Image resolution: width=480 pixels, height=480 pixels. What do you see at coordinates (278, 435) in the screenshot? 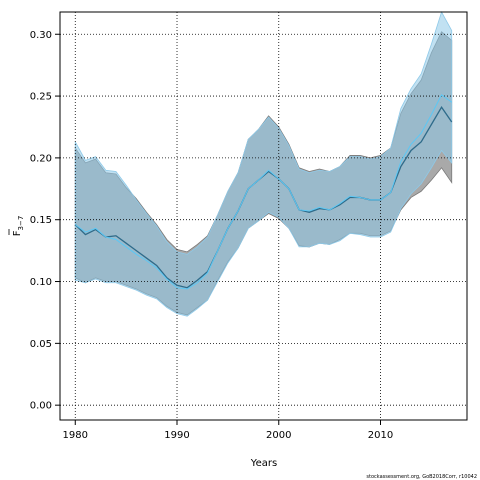
I see `x-tick-label: 2000` at bounding box center [278, 435].